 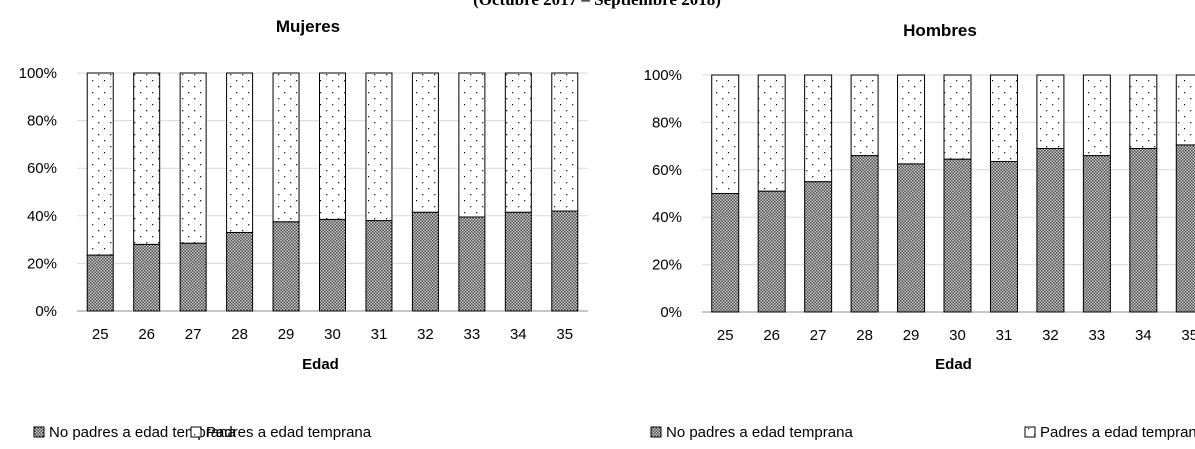 What do you see at coordinates (308, 26) in the screenshot?
I see `chart-title: Mujeres` at bounding box center [308, 26].